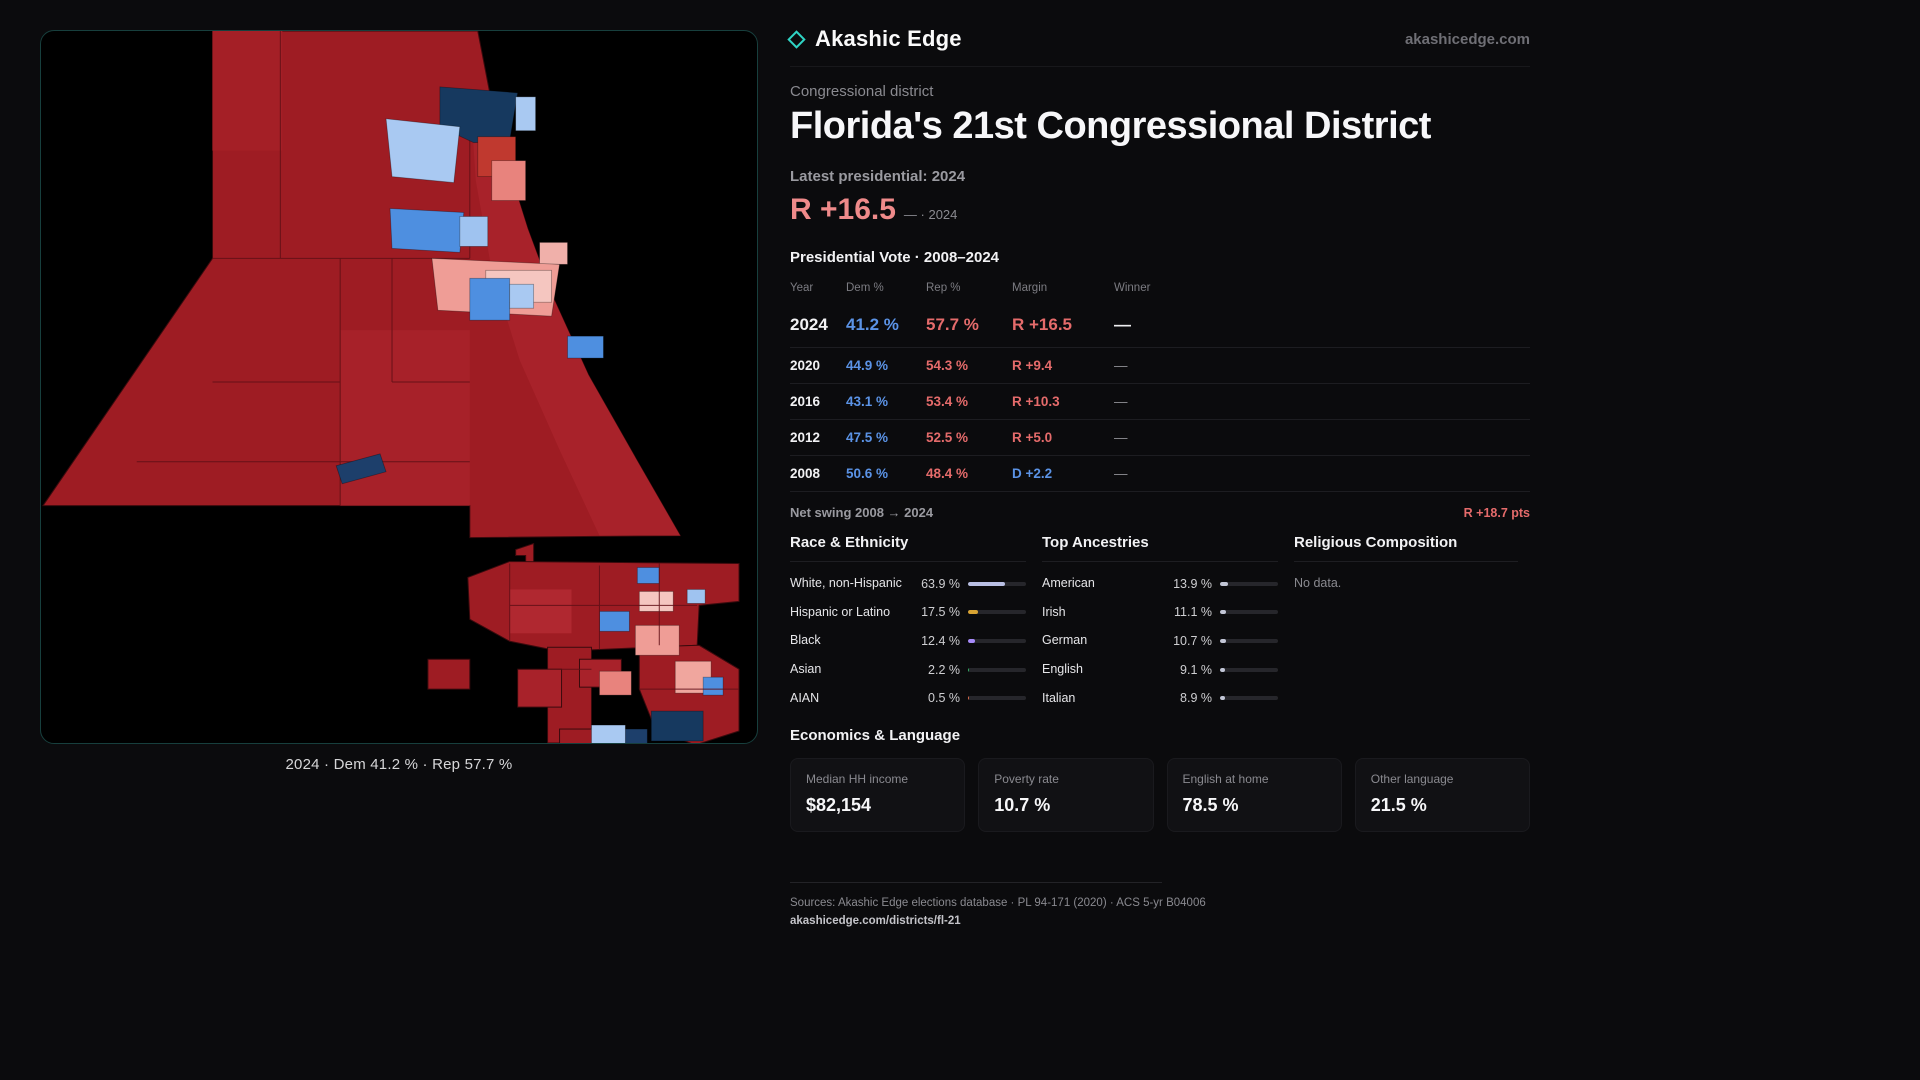 Image resolution: width=1920 pixels, height=1080 pixels. I want to click on brand: Akashic Edge, so click(874, 39).